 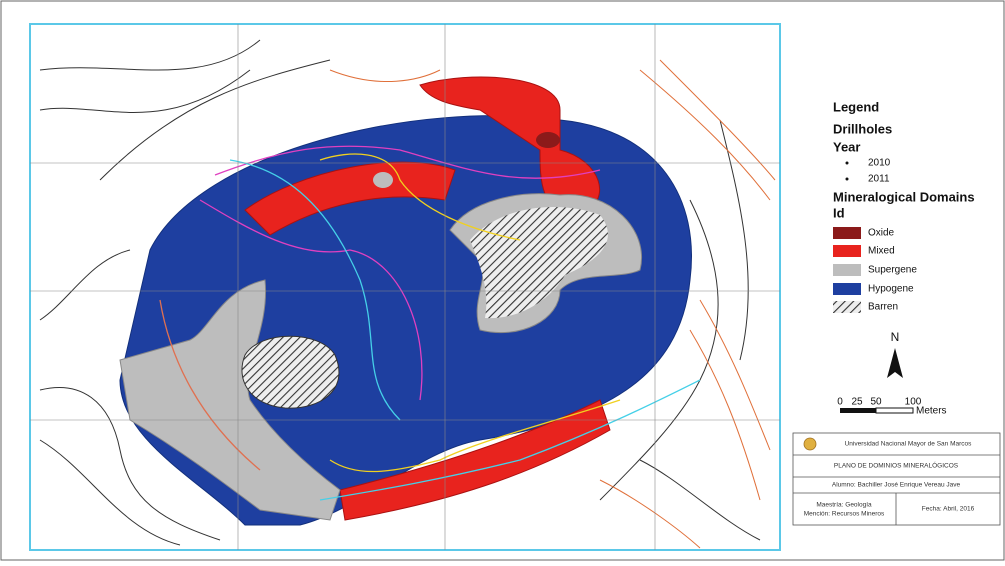 What do you see at coordinates (839, 212) in the screenshot?
I see `legend-heading: Id` at bounding box center [839, 212].